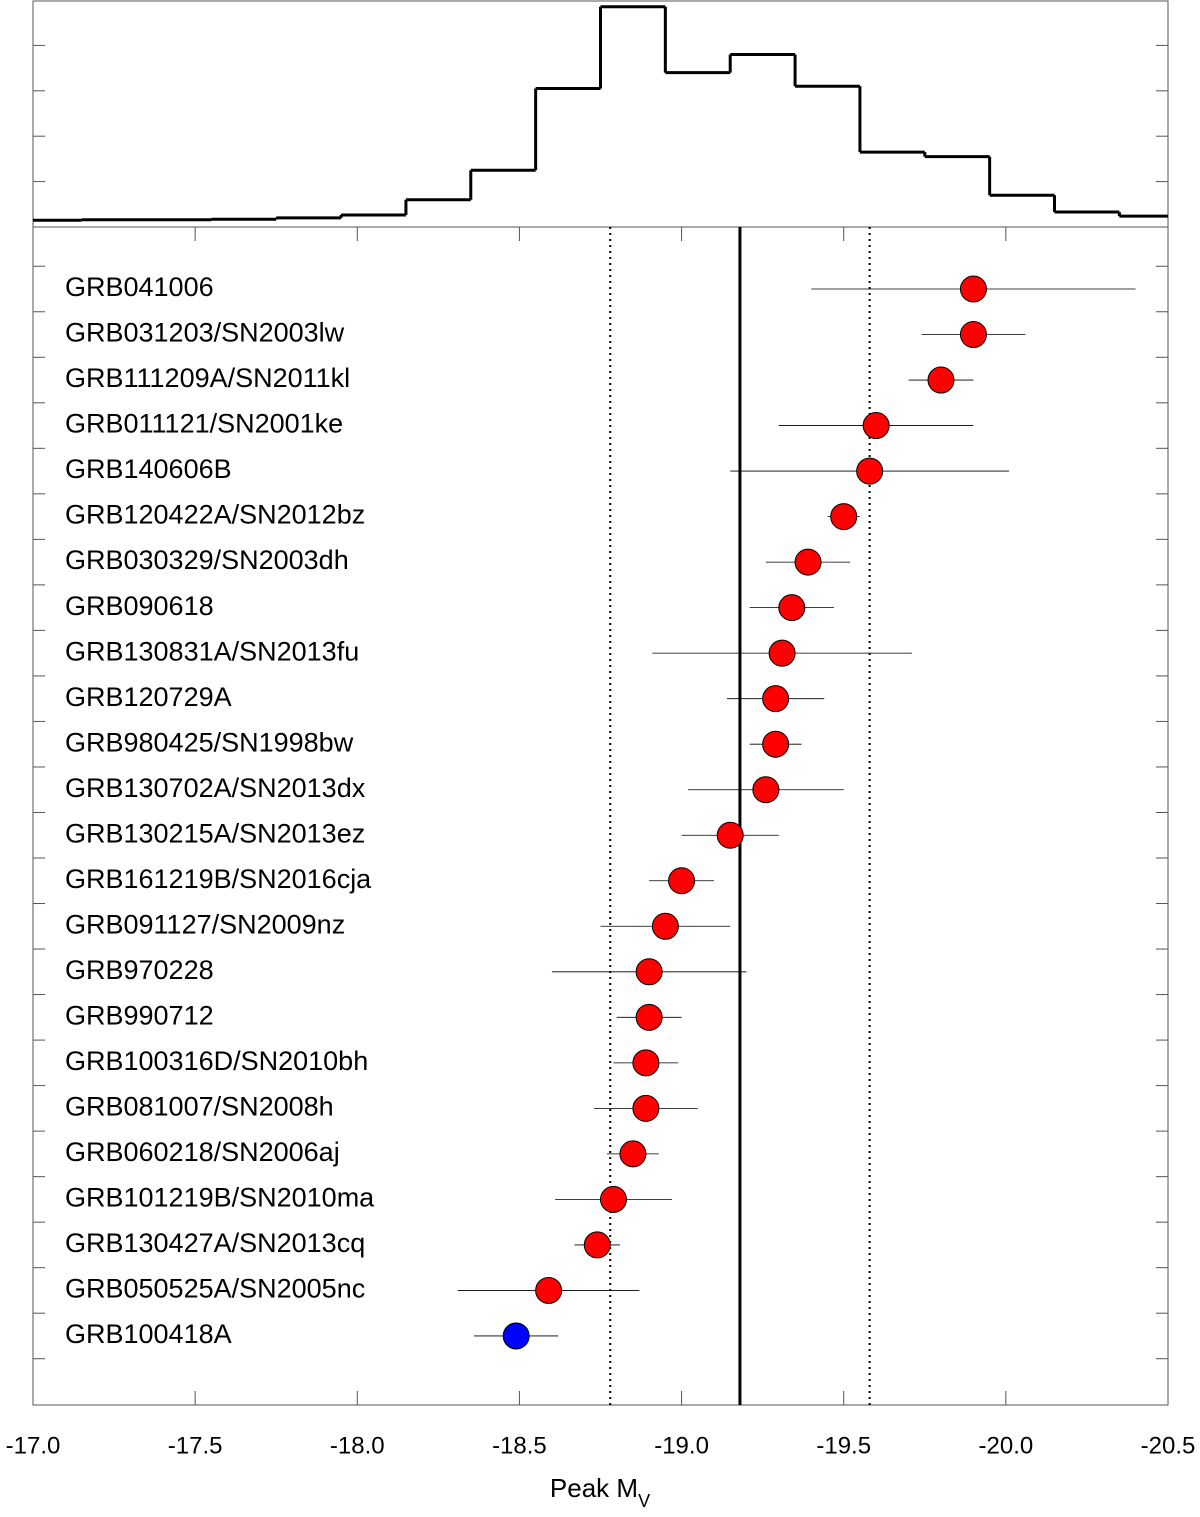 This screenshot has height=1517, width=1200. I want to click on x-tick-label: -18.5, so click(519, 1445).